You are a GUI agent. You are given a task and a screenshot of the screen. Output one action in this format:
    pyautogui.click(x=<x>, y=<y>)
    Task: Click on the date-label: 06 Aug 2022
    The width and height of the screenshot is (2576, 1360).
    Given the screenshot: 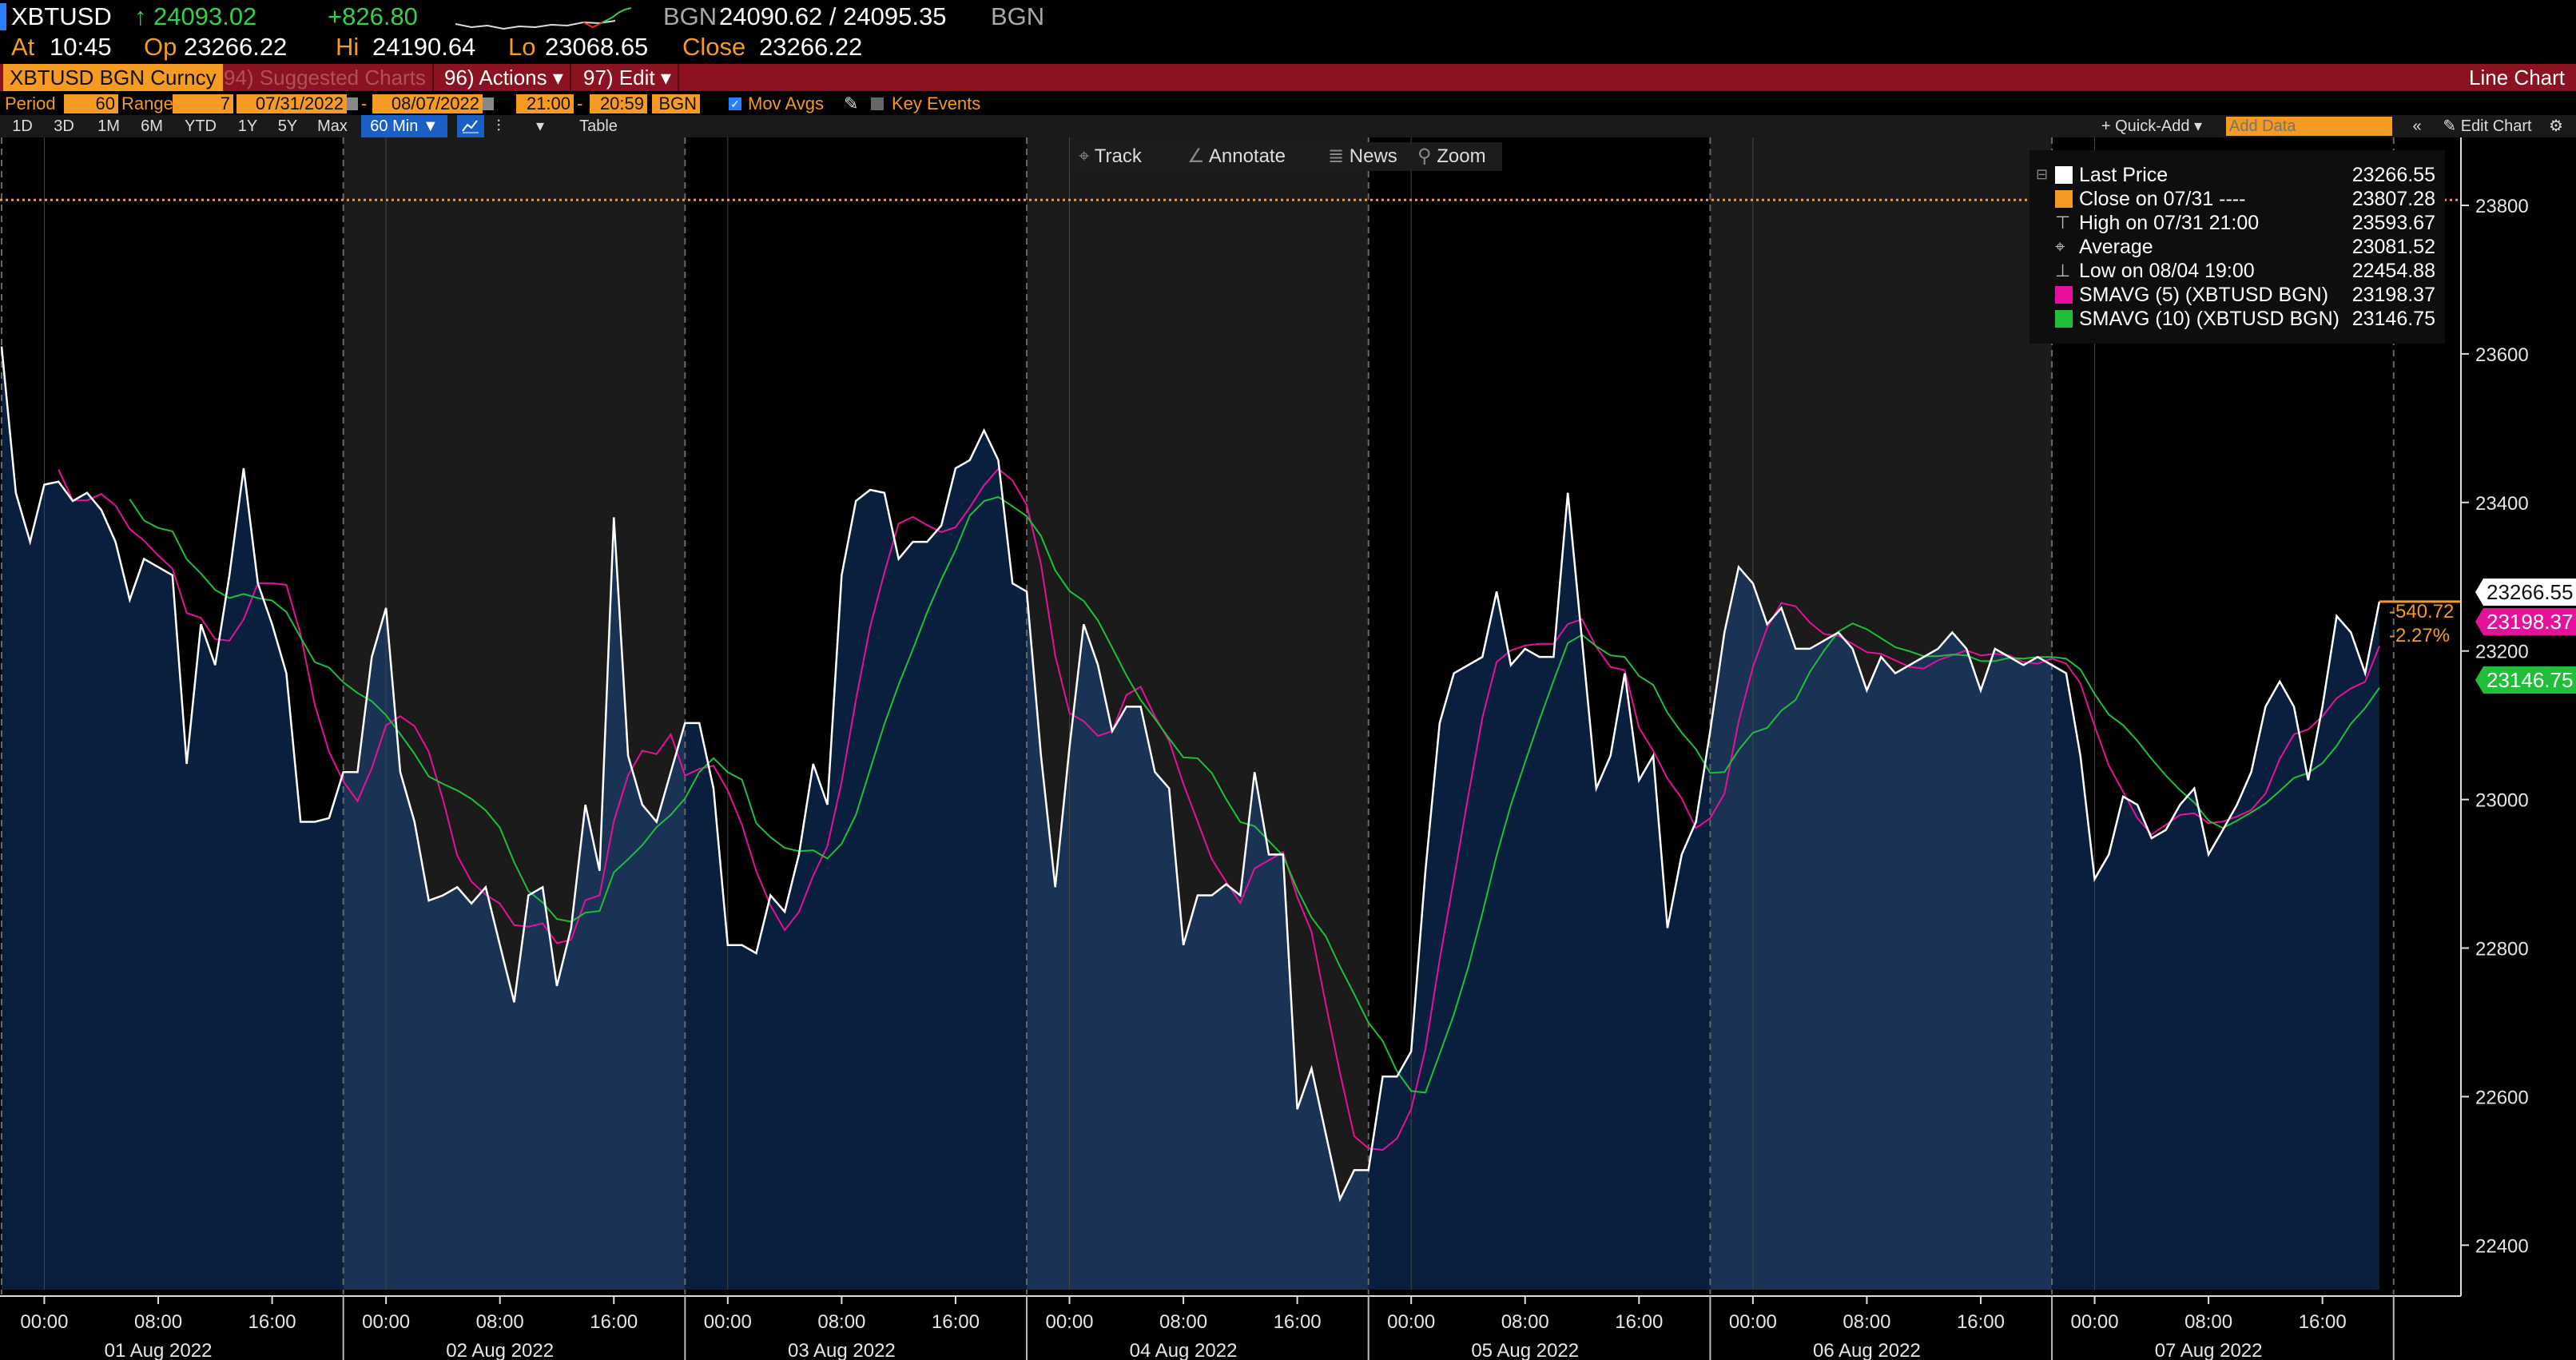 What is the action you would take?
    pyautogui.click(x=1867, y=1350)
    